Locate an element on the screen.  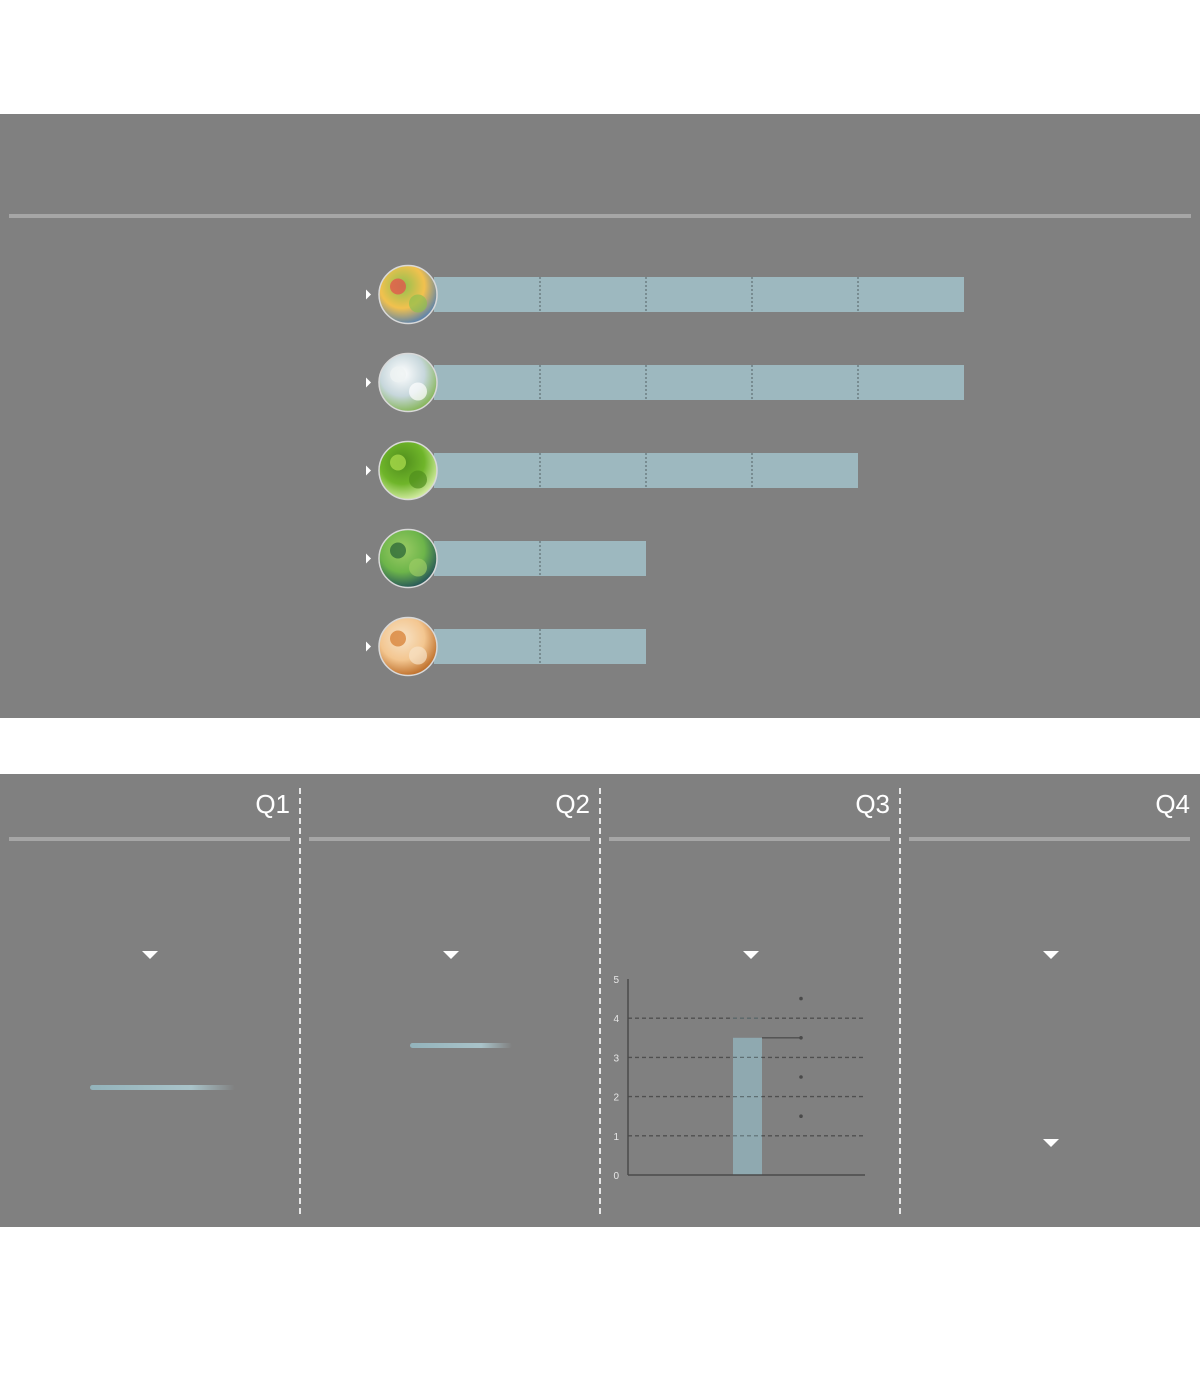
quarter-rule-q2 is located at coordinates (449, 839).